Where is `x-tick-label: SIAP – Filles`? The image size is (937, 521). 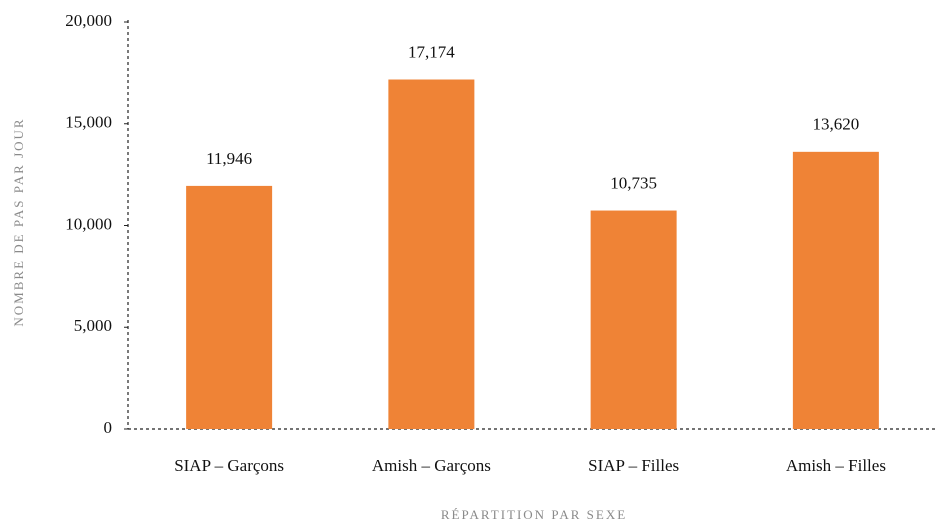 x-tick-label: SIAP – Filles is located at coordinates (633, 465).